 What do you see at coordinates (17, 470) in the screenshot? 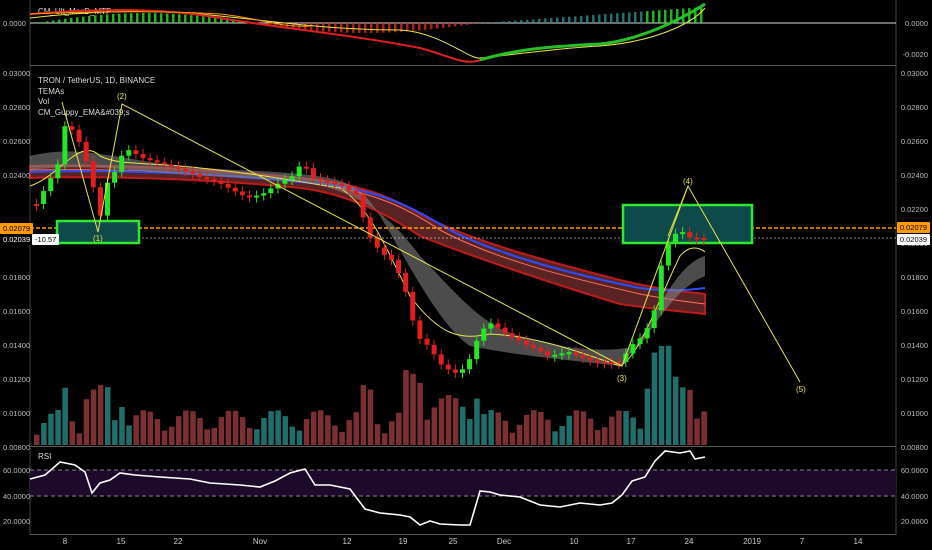
I see `rsi-left-60: 60.0000` at bounding box center [17, 470].